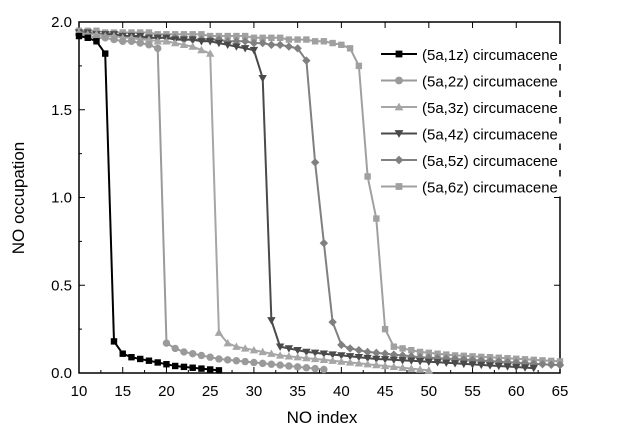 This screenshot has width=620, height=430. I want to click on legend-label: (5a,6z) circumacene, so click(490, 188).